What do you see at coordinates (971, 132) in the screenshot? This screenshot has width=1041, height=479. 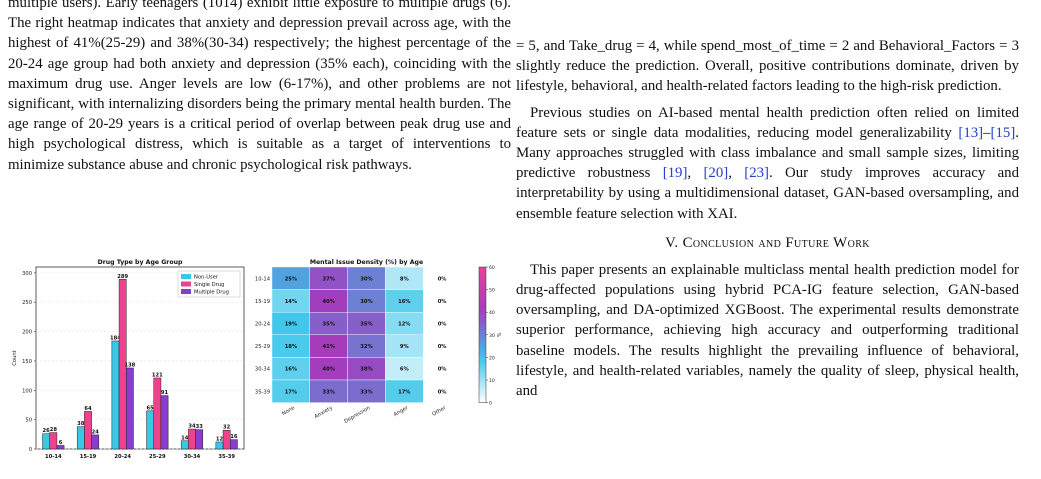 I see `citation-link: [13]` at bounding box center [971, 132].